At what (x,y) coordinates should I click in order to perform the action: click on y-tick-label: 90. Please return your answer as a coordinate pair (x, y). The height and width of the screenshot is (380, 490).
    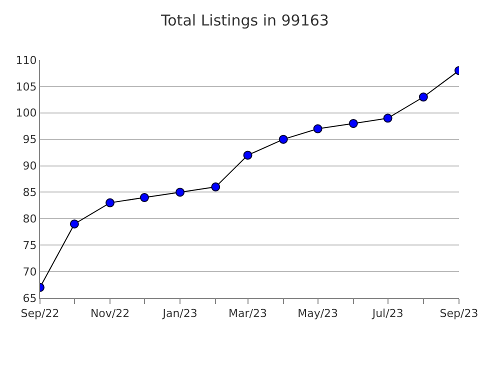
    Looking at the image, I should click on (29, 166).